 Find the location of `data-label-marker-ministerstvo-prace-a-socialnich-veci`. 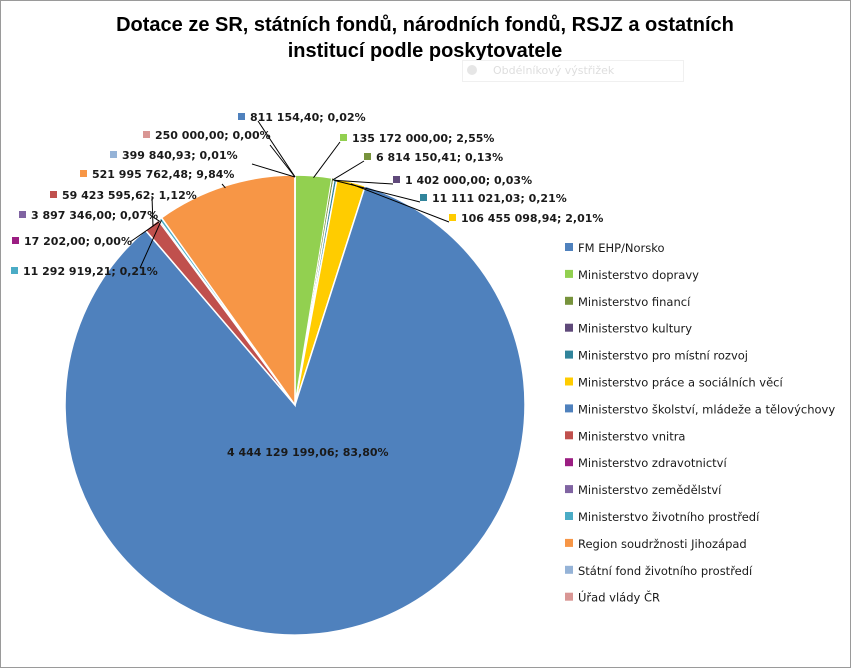

data-label-marker-ministerstvo-prace-a-socialnich-veci is located at coordinates (452, 217).